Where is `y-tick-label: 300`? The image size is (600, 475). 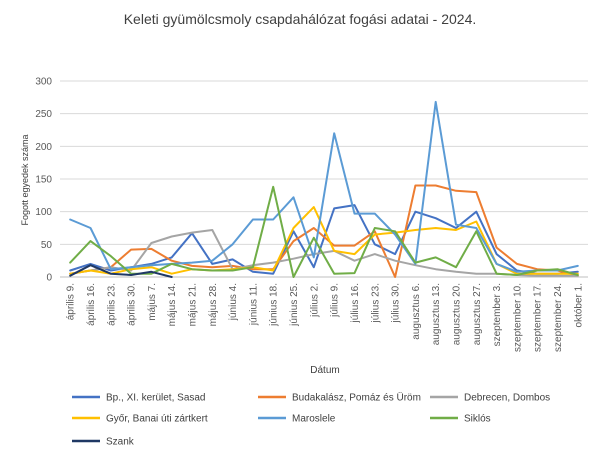
y-tick-label: 300 is located at coordinates (43, 82).